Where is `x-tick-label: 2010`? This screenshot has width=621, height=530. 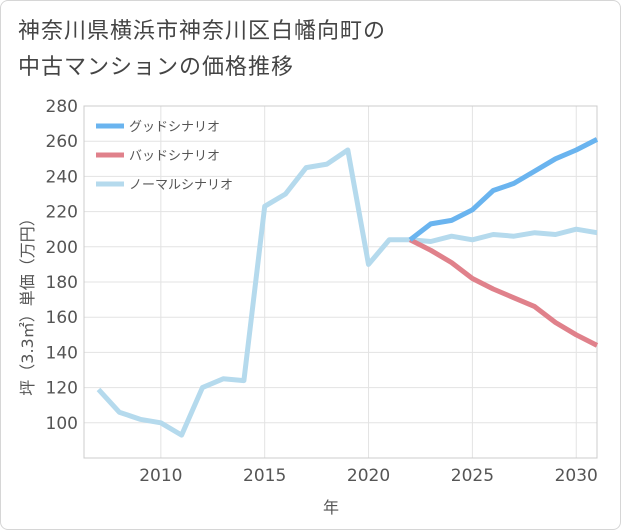 x-tick-label: 2010 is located at coordinates (160, 476).